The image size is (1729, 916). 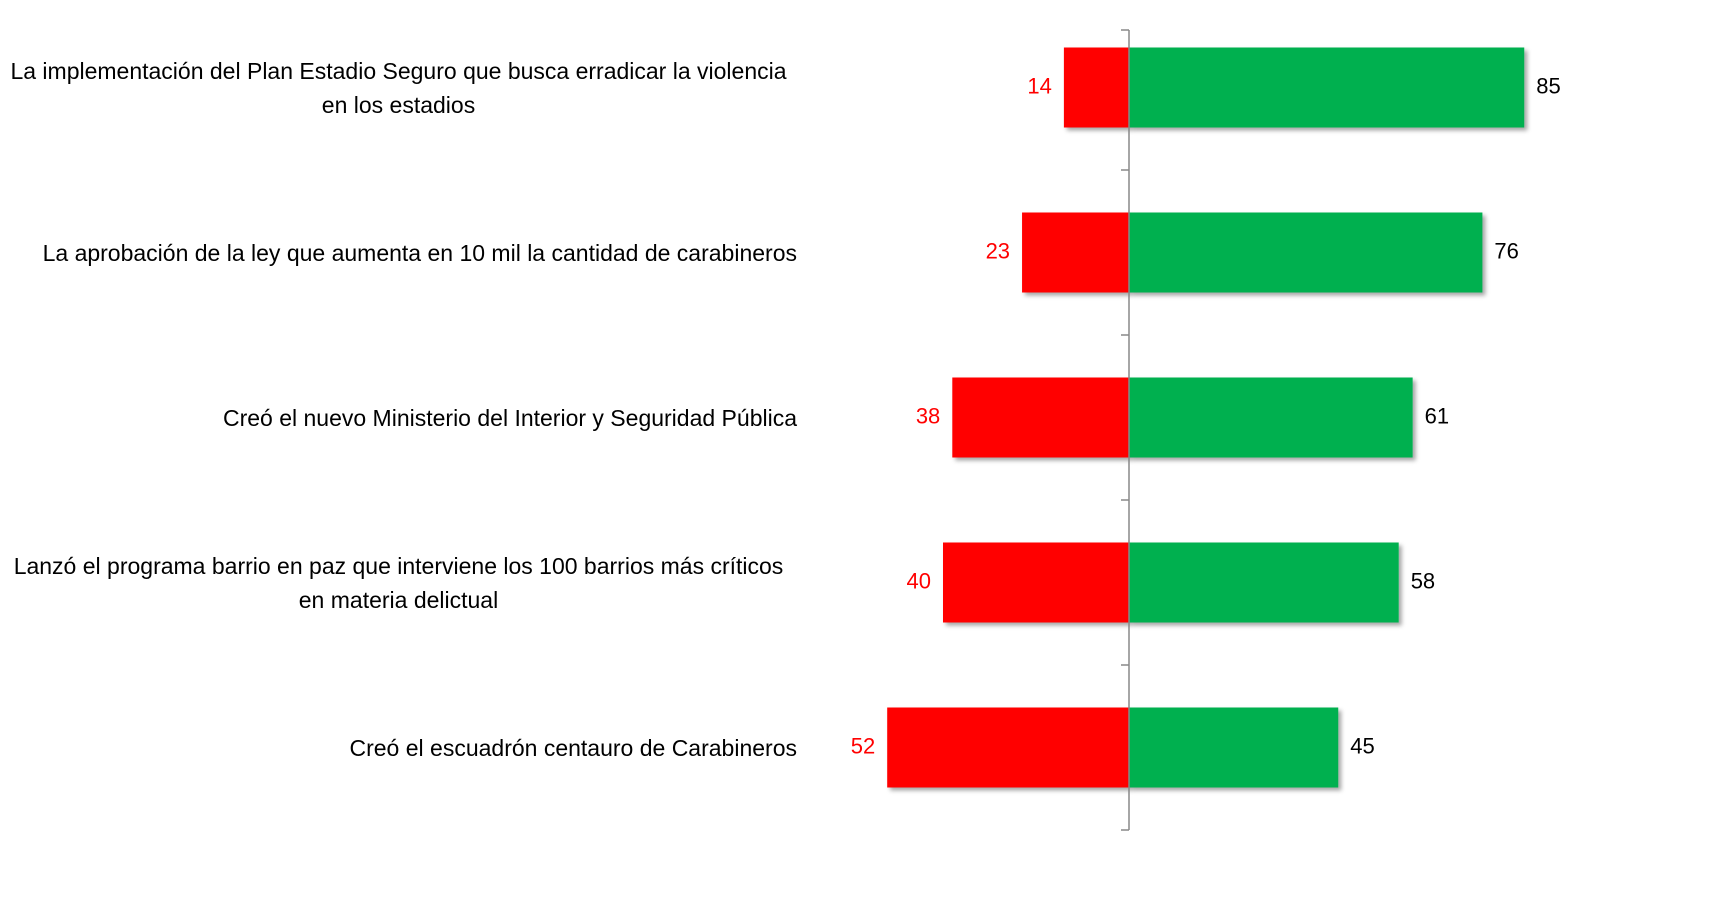 What do you see at coordinates (1548, 85) in the screenshot?
I see `data-label: 85` at bounding box center [1548, 85].